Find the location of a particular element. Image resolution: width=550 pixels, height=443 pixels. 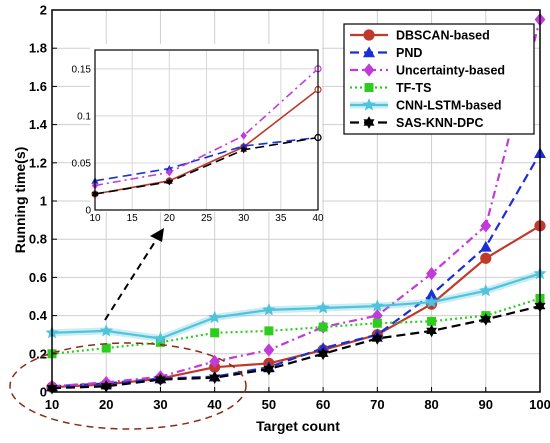

inset-series-line-pnd is located at coordinates (206, 159).